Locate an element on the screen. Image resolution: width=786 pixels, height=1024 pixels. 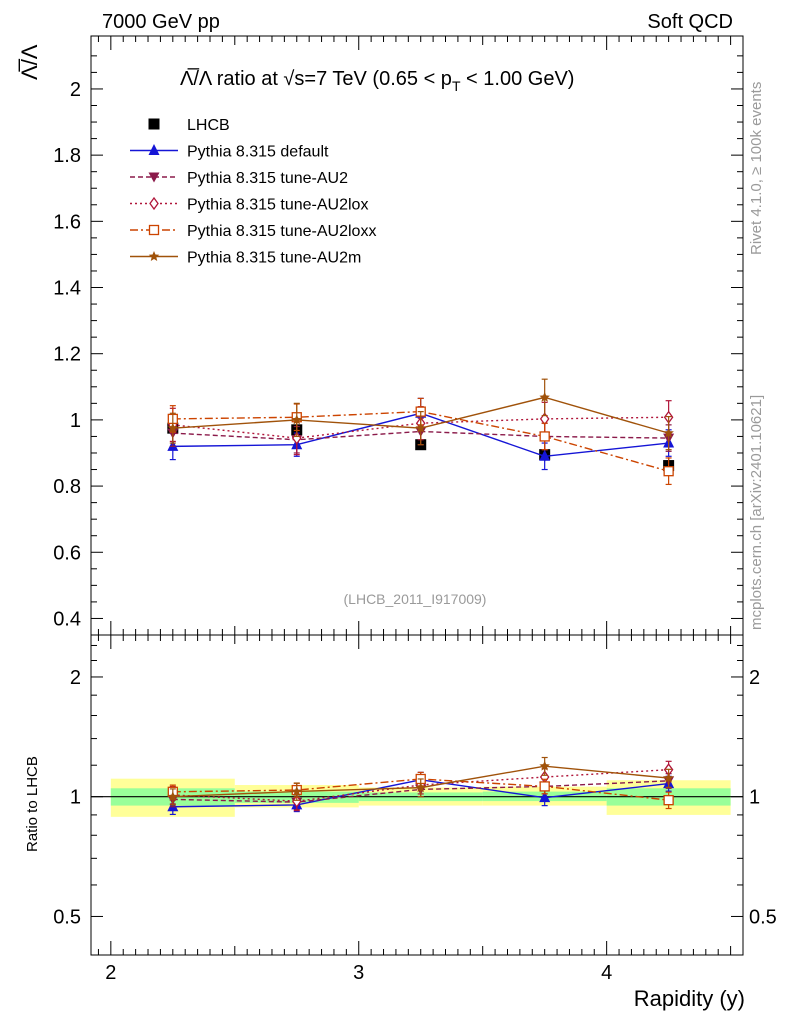
legend-label: Pythia 8.315 tune-AU2loxx is located at coordinates (281, 231).